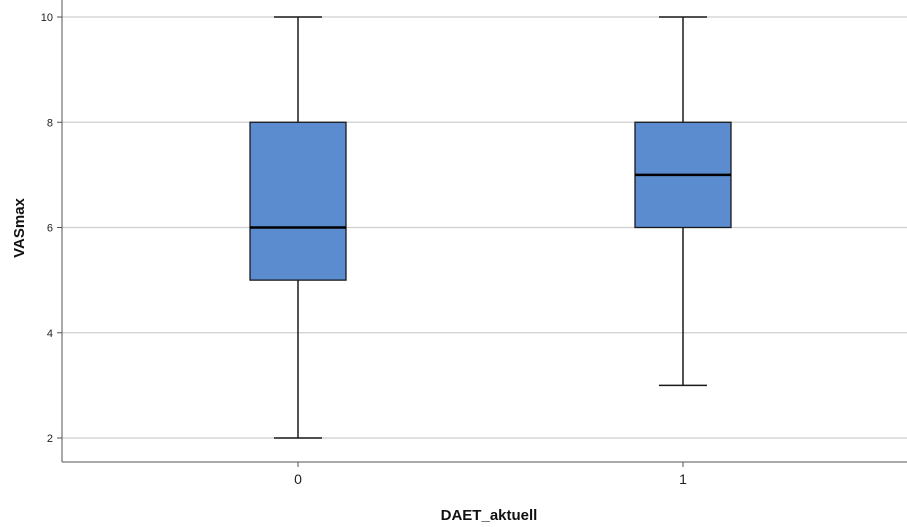  Describe the element at coordinates (50, 123) in the screenshot. I see `y-tick-label-8: 8` at that location.